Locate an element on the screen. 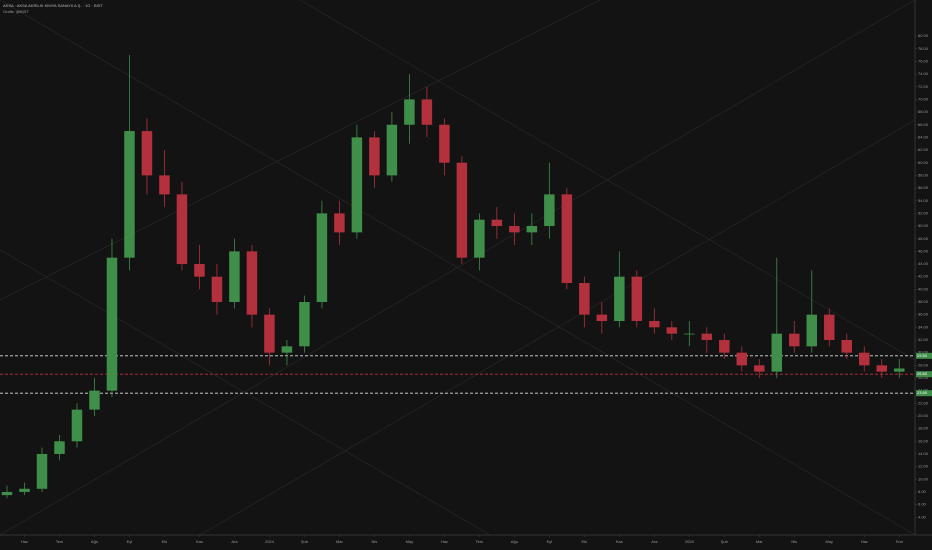 The width and height of the screenshot is (932, 550). y-tick-label: 76.00 is located at coordinates (923, 60).